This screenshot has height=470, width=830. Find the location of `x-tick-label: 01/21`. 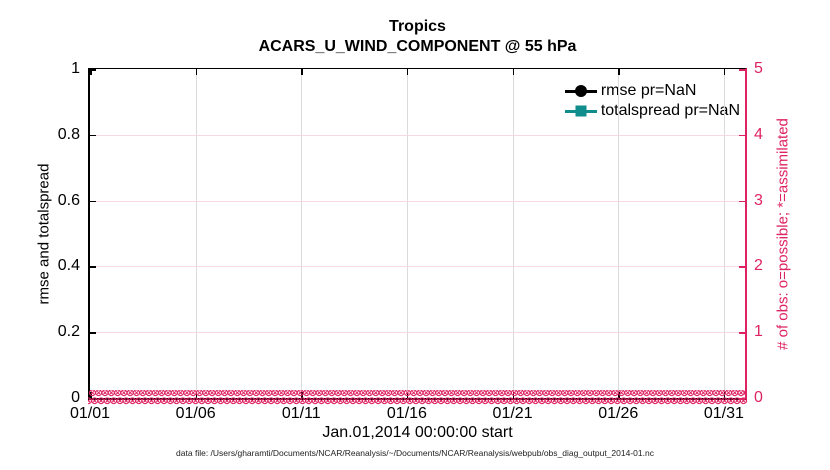

x-tick-label: 01/21 is located at coordinates (512, 413).